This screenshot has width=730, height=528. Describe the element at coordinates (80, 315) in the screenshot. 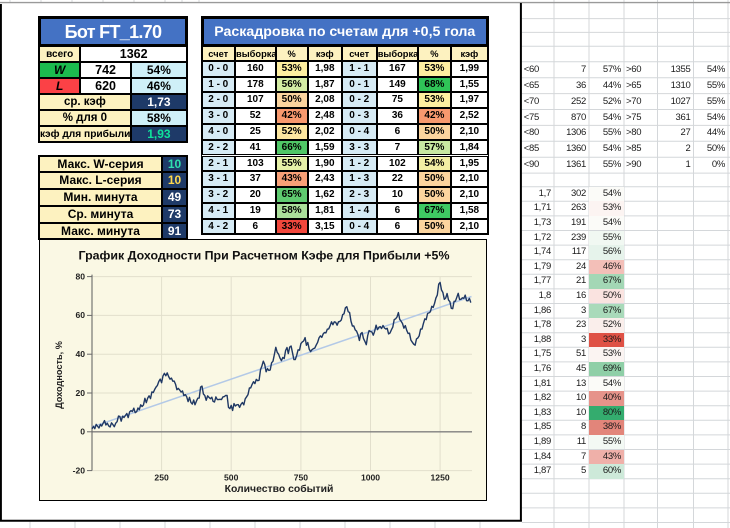

I see `svg-text: 60` at that location.